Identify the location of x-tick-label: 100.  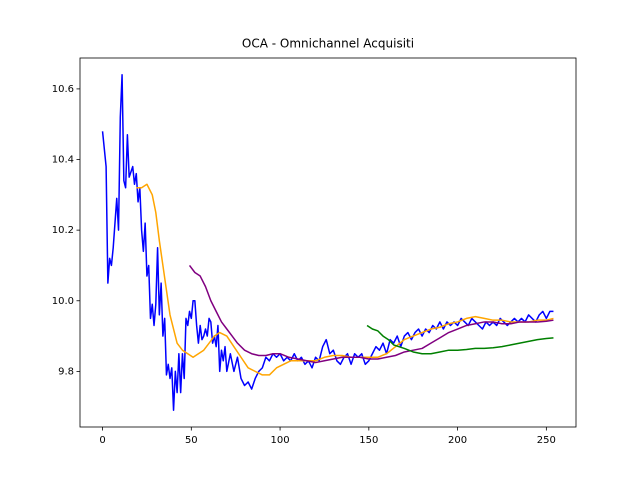
(280, 440).